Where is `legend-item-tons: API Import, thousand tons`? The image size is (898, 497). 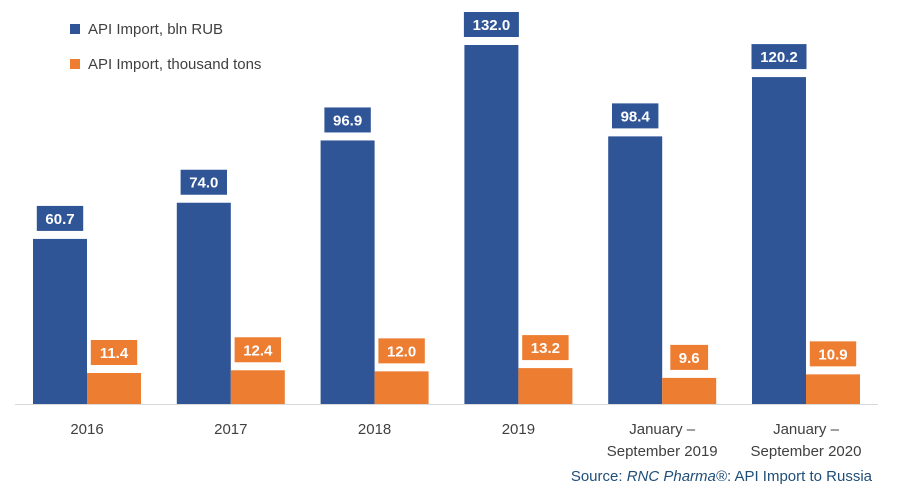 legend-item-tons: API Import, thousand tons is located at coordinates (165, 64).